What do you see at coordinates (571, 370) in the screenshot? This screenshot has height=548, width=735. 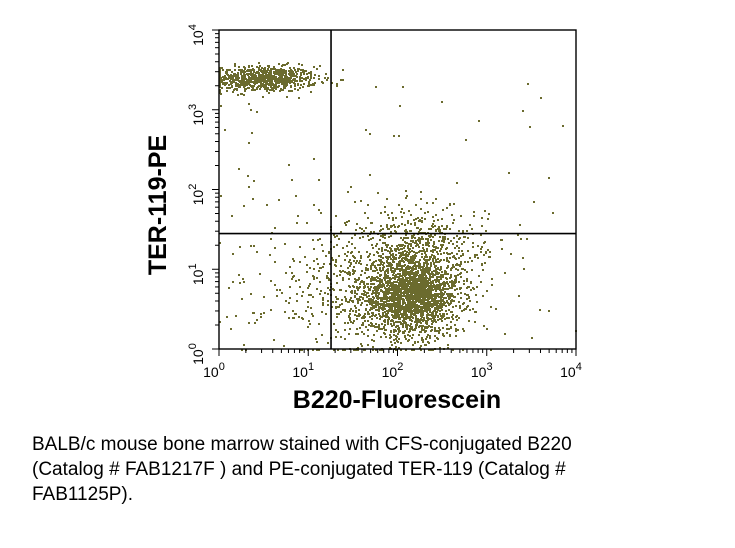 I see `x-tick-label: 104` at bounding box center [571, 370].